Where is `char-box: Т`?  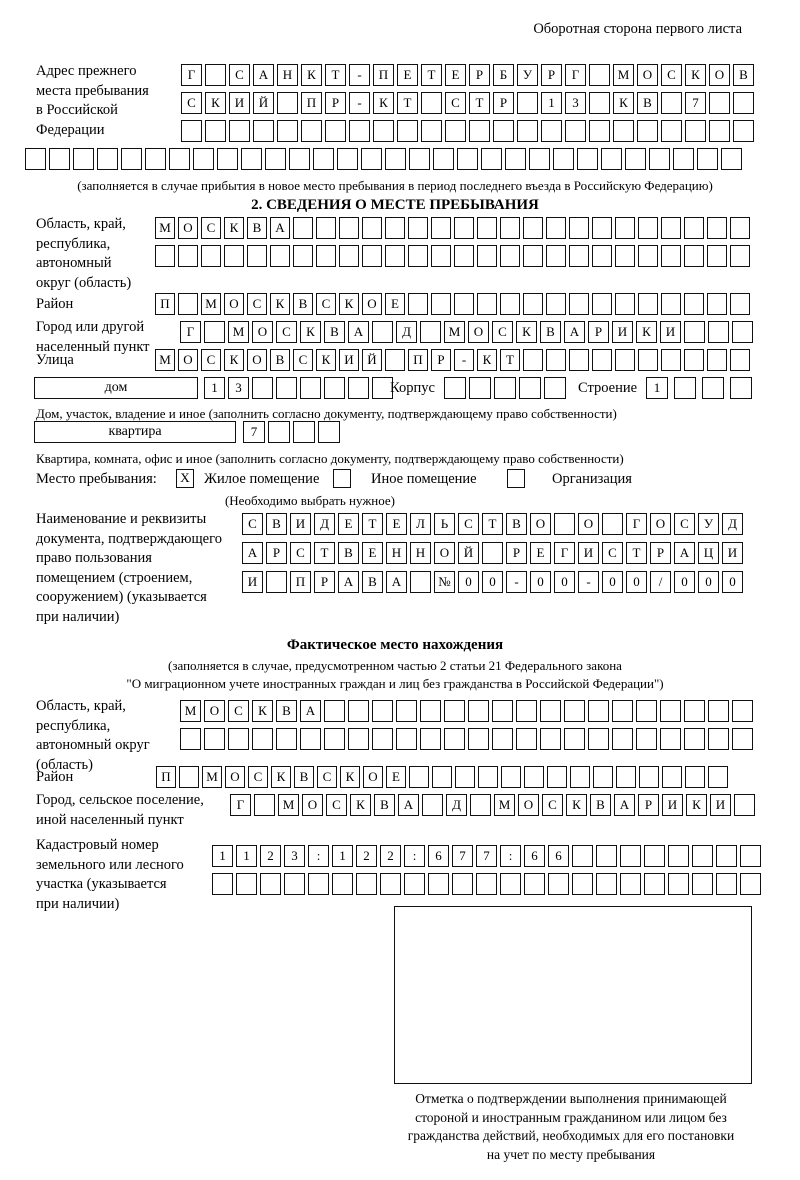 char-box: Т is located at coordinates (407, 103).